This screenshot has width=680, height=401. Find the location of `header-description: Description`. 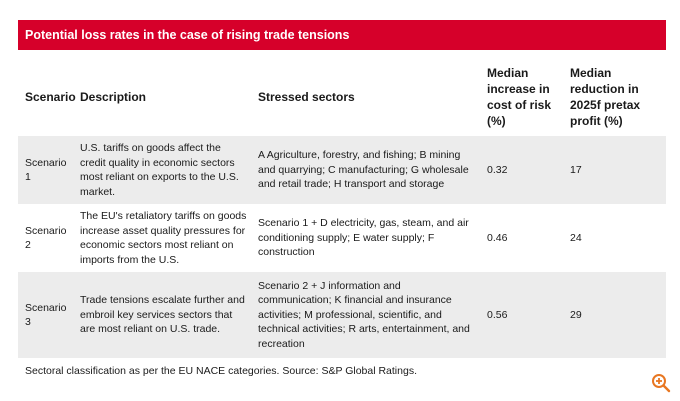

header-description: Description is located at coordinates (113, 97).